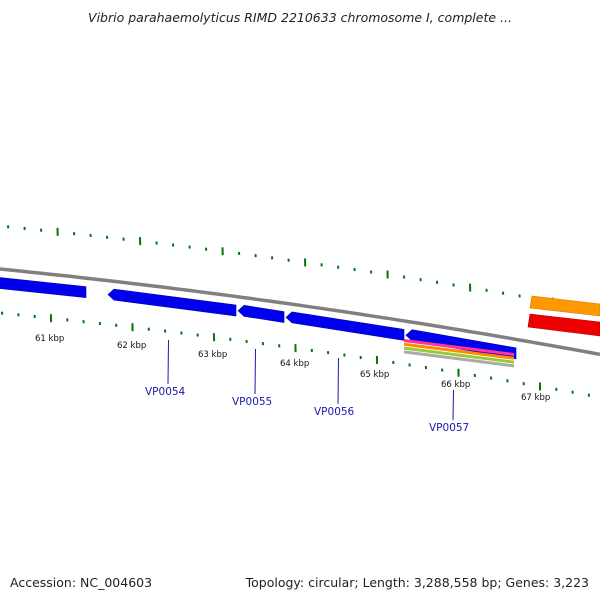 The width and height of the screenshot is (600, 600). I want to click on gene-label-vp0056: VP0056, so click(334, 412).